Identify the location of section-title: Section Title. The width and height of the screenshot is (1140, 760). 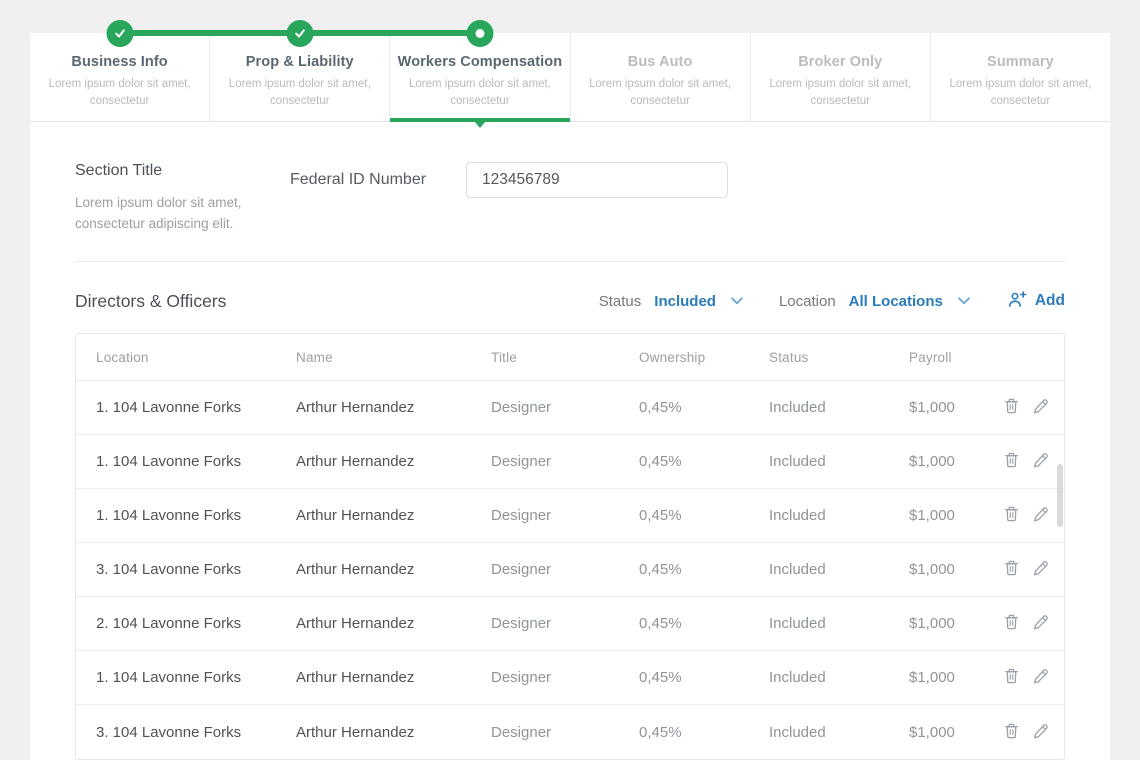
(119, 171).